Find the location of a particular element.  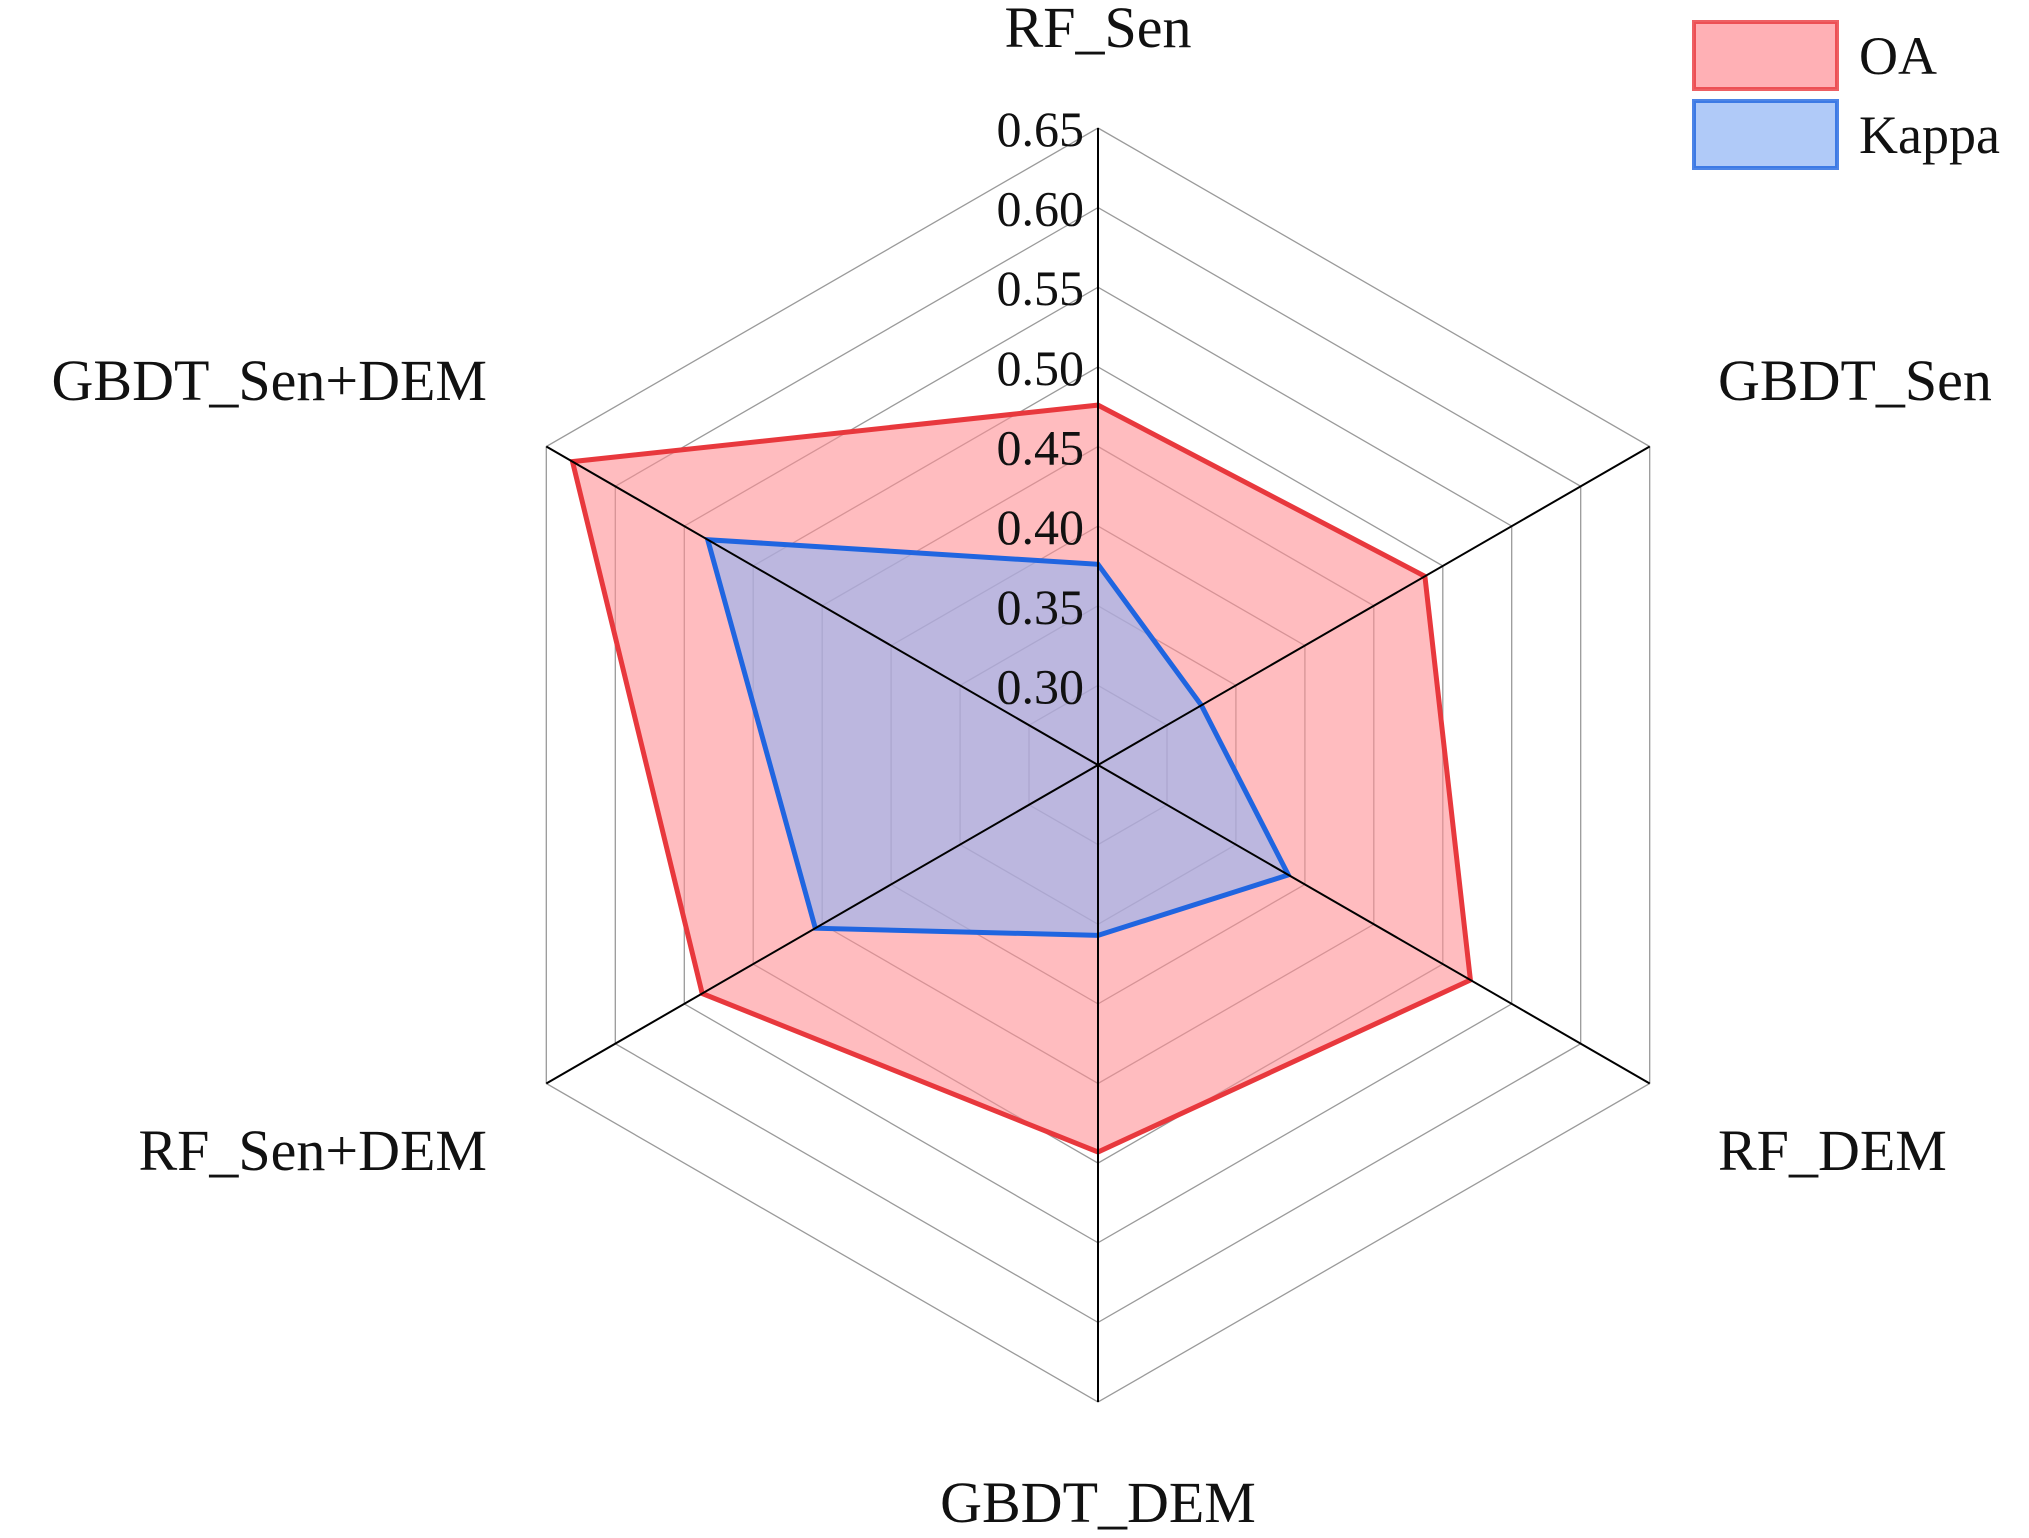

category-label-rf-sen-plus-dem: RF_Sen+DEM is located at coordinates (312, 1150).